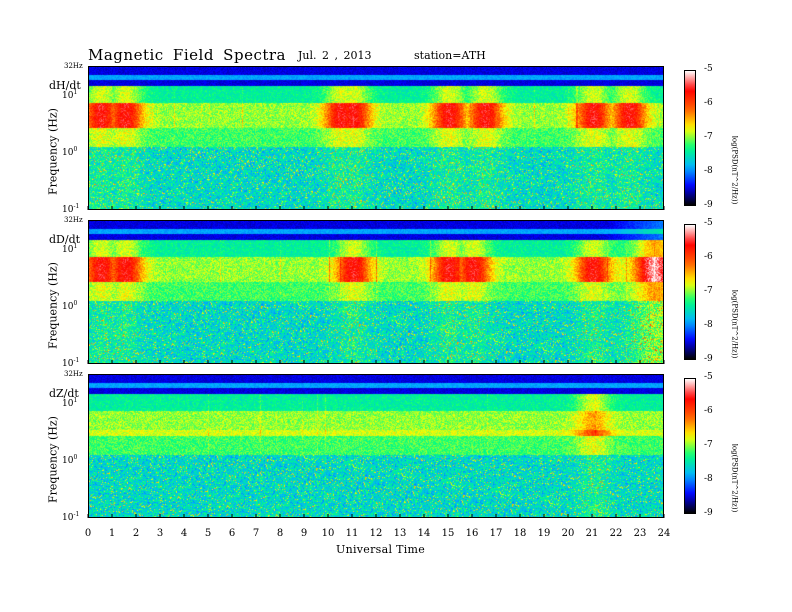  What do you see at coordinates (520, 533) in the screenshot?
I see `x-tick-label: 18` at bounding box center [520, 533].